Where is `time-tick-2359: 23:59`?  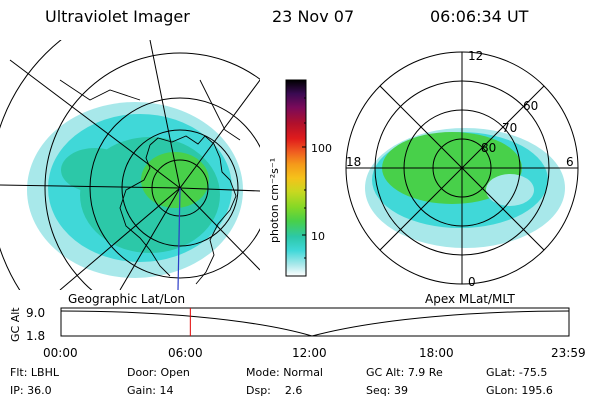 time-tick-2359: 23:59 is located at coordinates (568, 353).